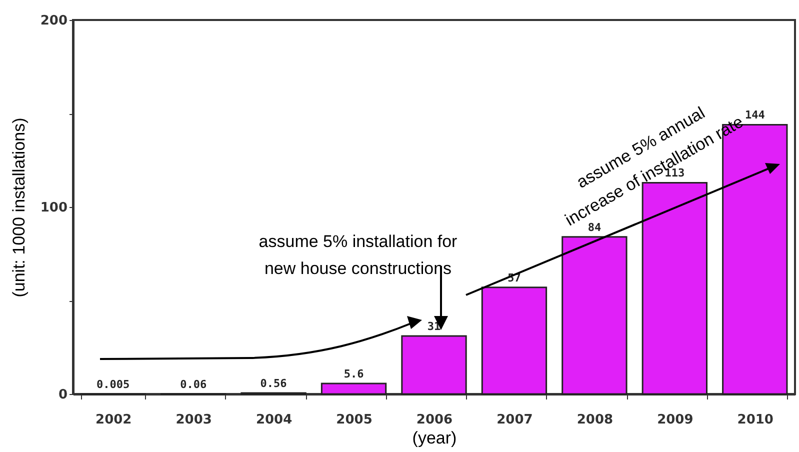 The width and height of the screenshot is (799, 452). Describe the element at coordinates (514, 420) in the screenshot. I see `x-tick-label: 2007` at that location.